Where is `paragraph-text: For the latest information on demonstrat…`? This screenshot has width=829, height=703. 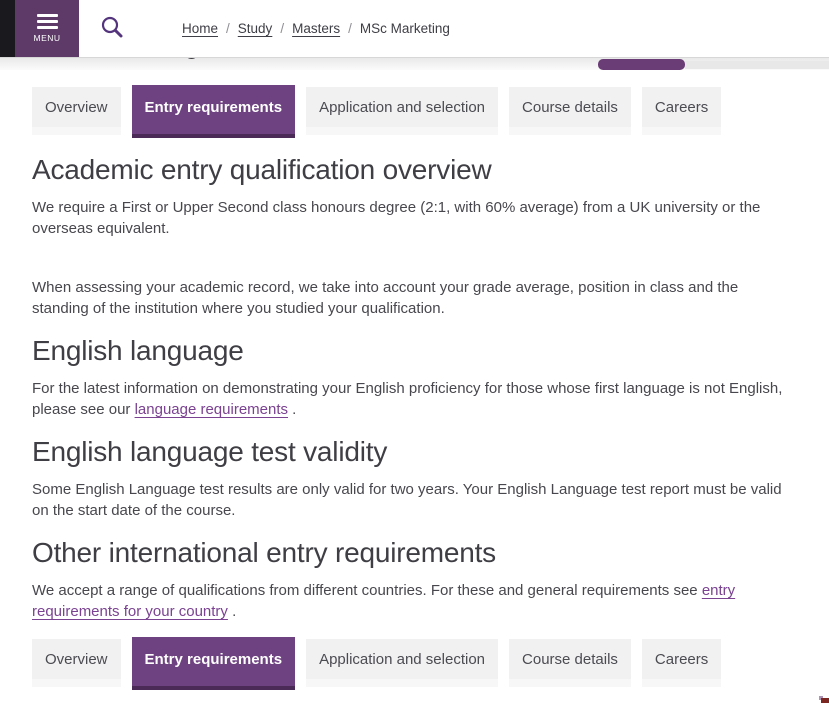
paragraph-text: For the latest information on demonstrat… is located at coordinates (407, 399).